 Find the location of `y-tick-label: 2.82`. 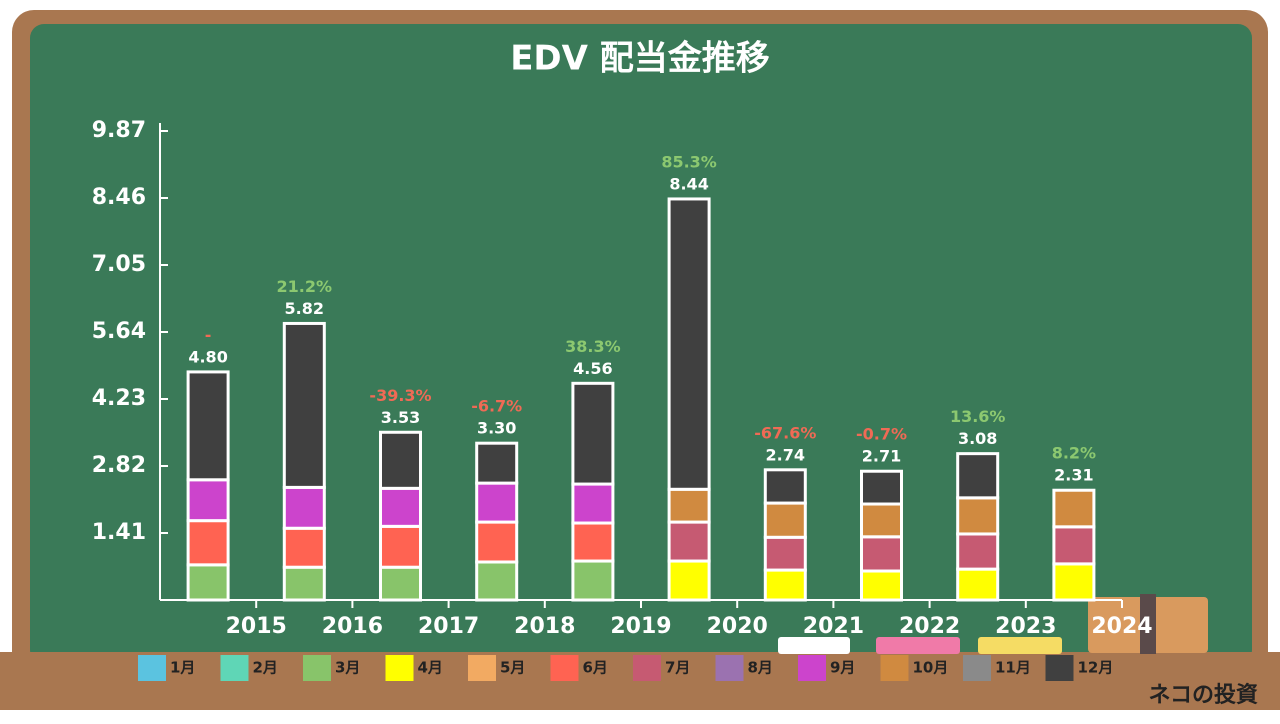

y-tick-label: 2.82 is located at coordinates (119, 465).